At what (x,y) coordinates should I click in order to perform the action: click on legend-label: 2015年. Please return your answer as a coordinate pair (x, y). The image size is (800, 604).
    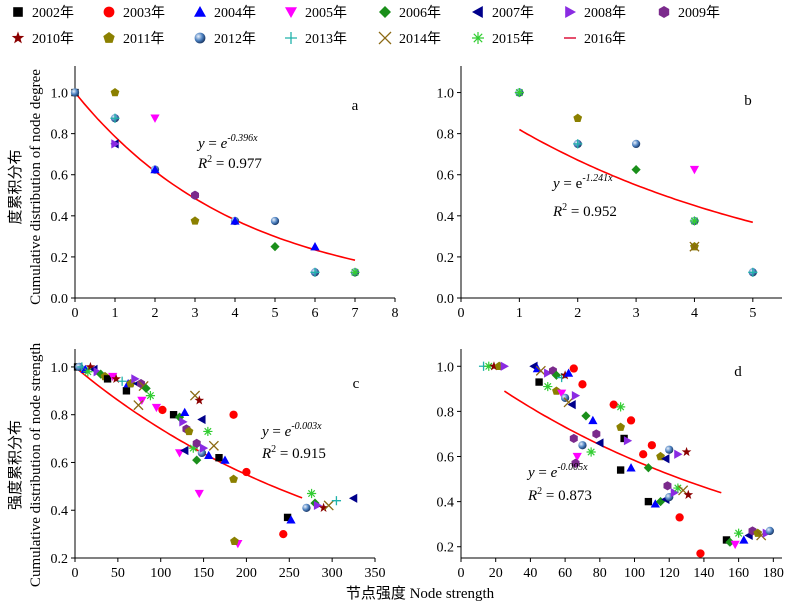
    Looking at the image, I should click on (513, 39).